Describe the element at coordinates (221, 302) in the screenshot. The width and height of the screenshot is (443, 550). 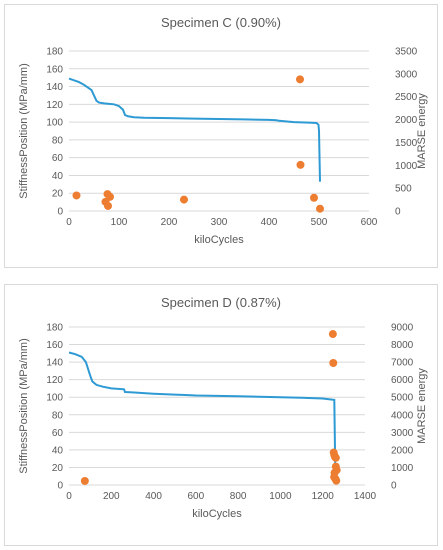
I see `chart-title: Specimen D (0.87%)` at that location.